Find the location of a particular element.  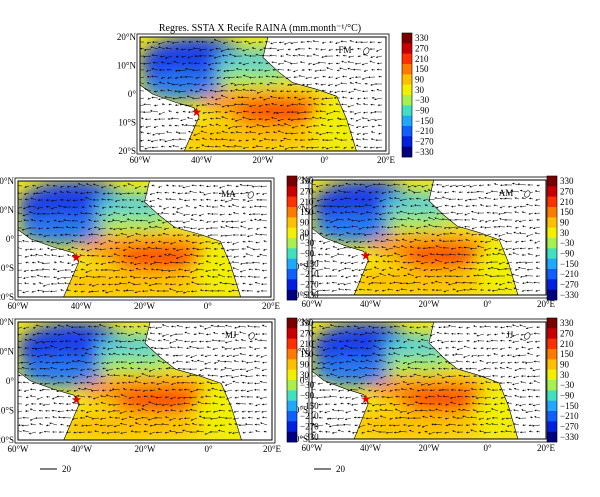

map-panel-3: AM 20°N 10°N 0° 10°S 20°S60°W 40°W 20°W 0° 20°E is located at coordinates (422, 242).